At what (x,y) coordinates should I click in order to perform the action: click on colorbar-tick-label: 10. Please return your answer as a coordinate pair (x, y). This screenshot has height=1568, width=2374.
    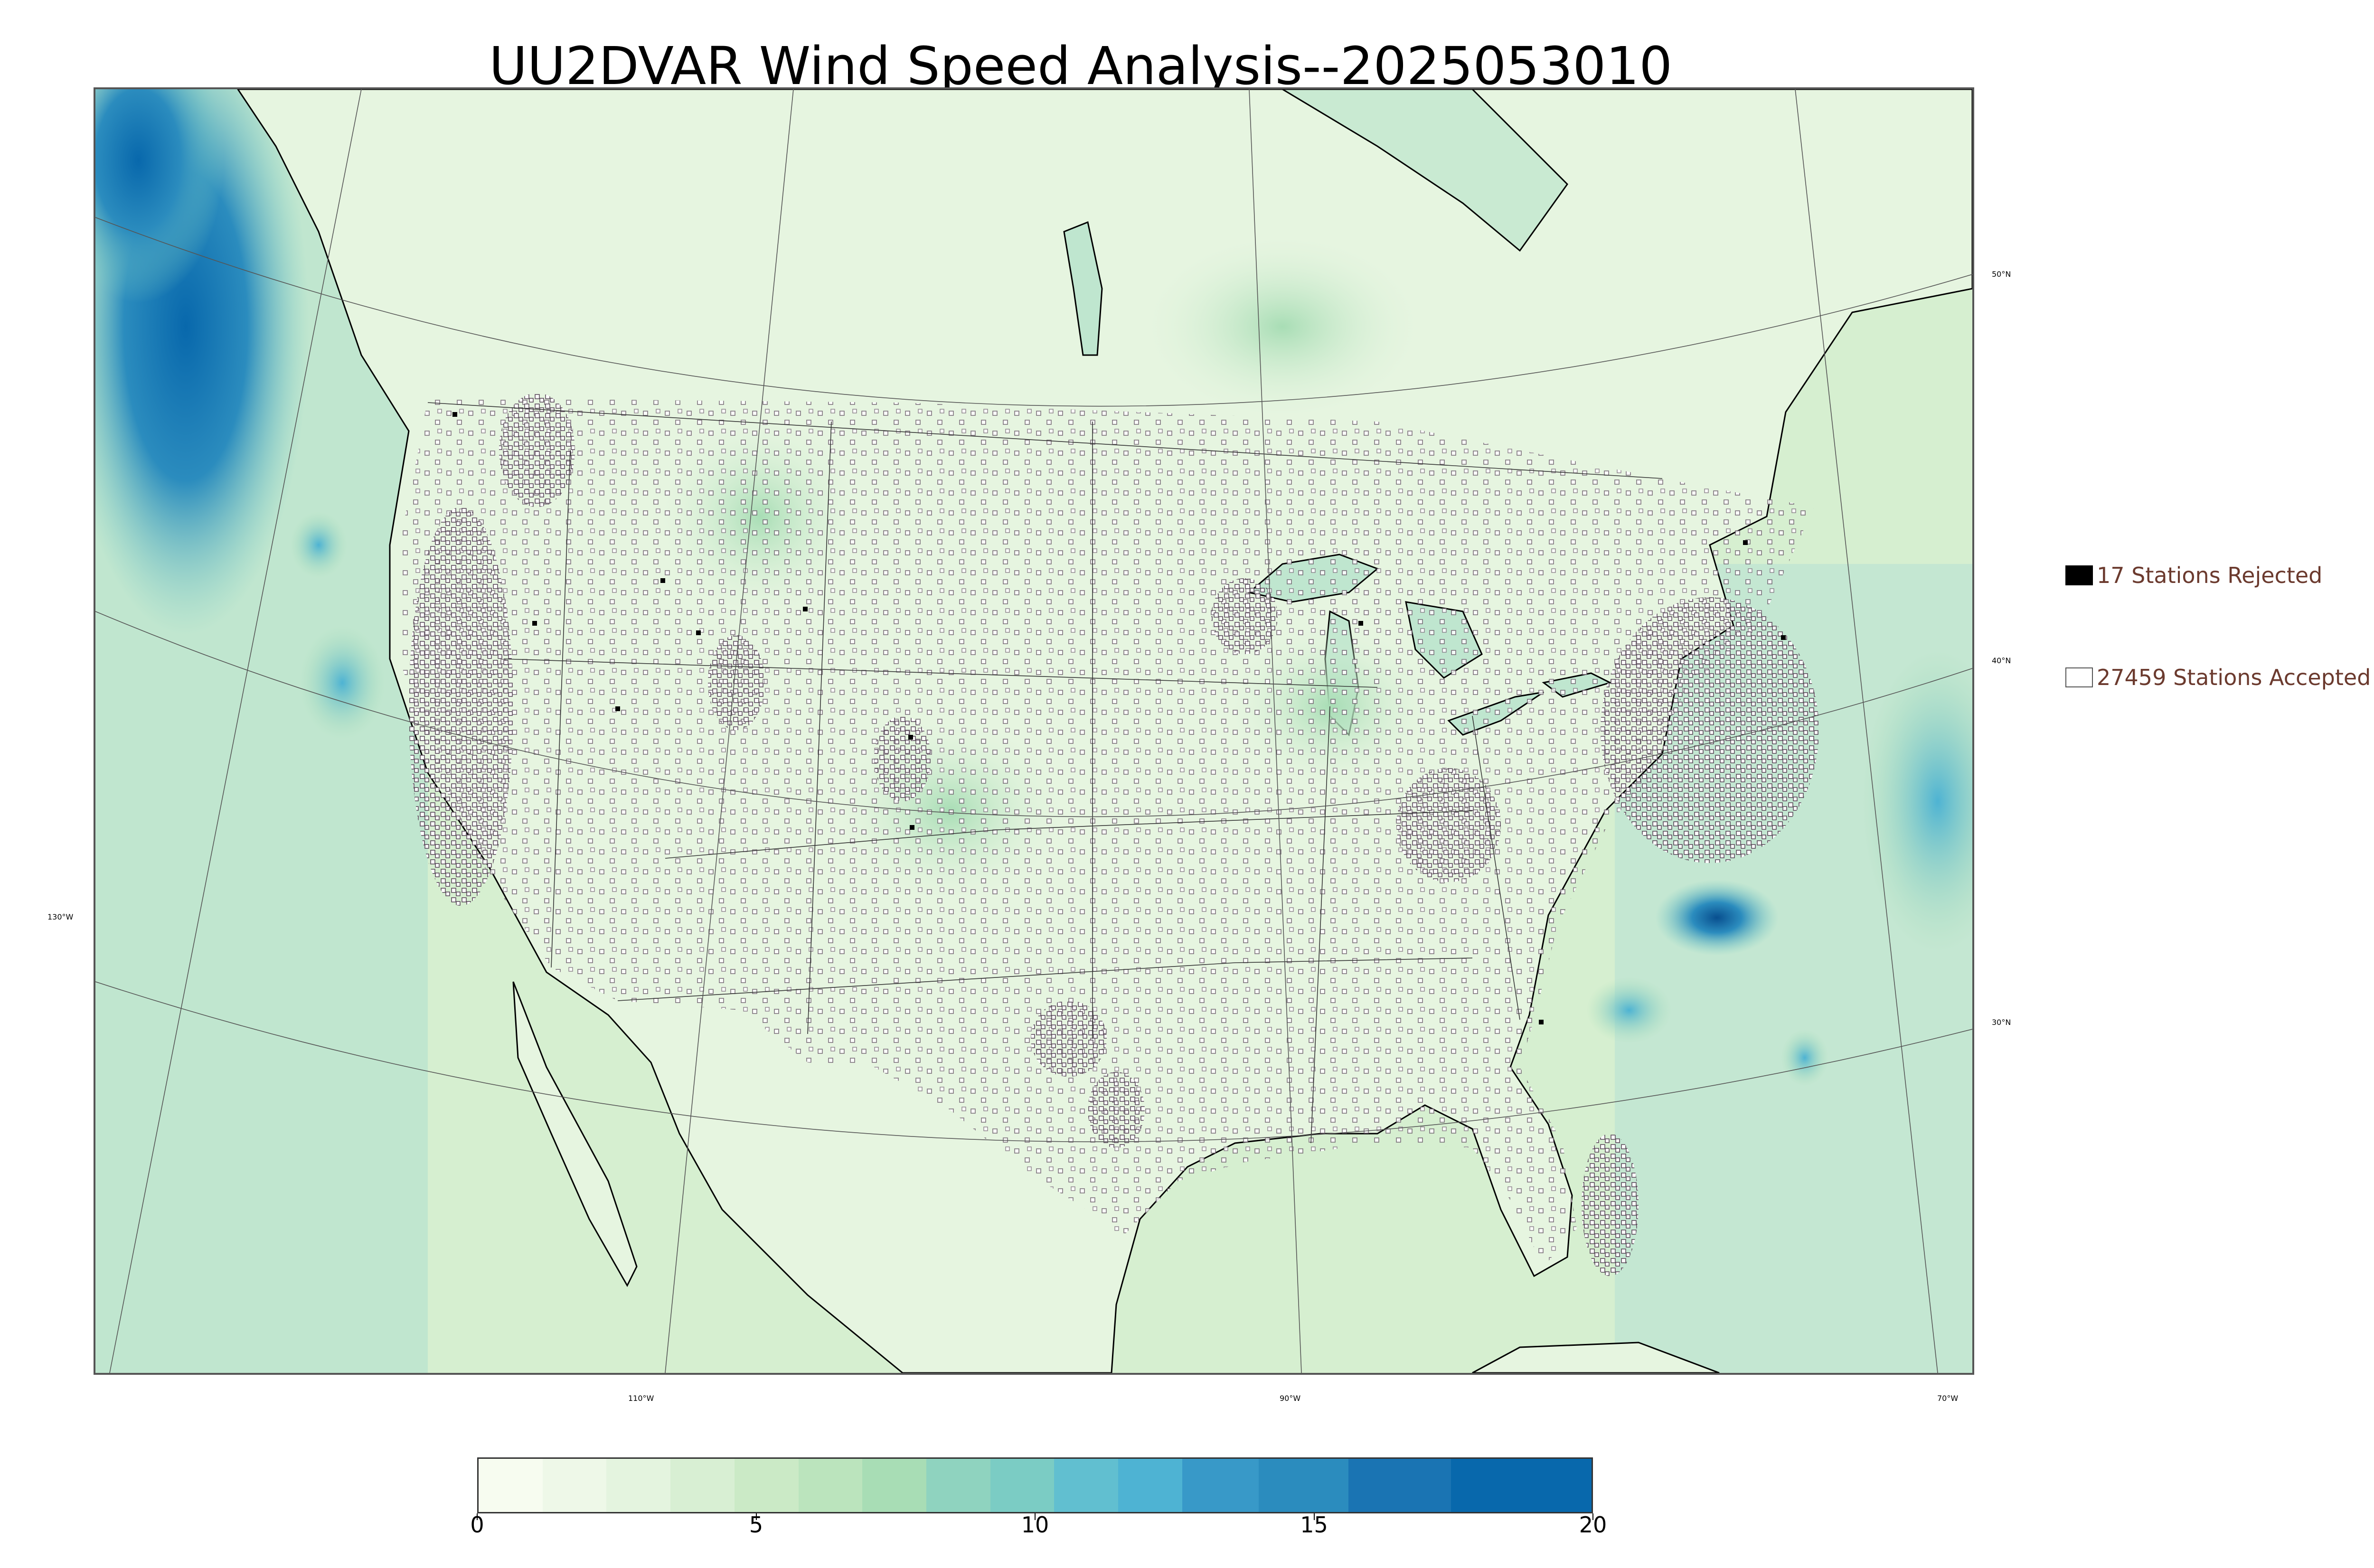
    Looking at the image, I should click on (1035, 1525).